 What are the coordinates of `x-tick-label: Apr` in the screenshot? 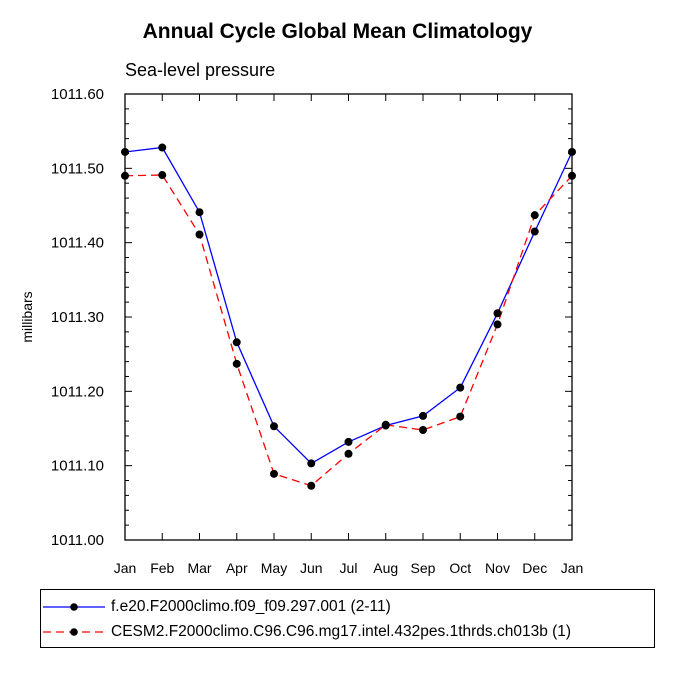 It's located at (237, 568).